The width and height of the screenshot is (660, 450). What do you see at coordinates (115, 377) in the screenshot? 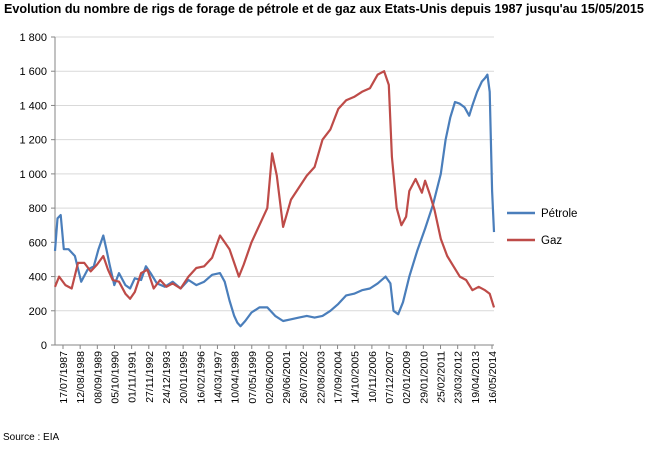
I see `x-tick-label: 05/10/1990` at bounding box center [115, 377].